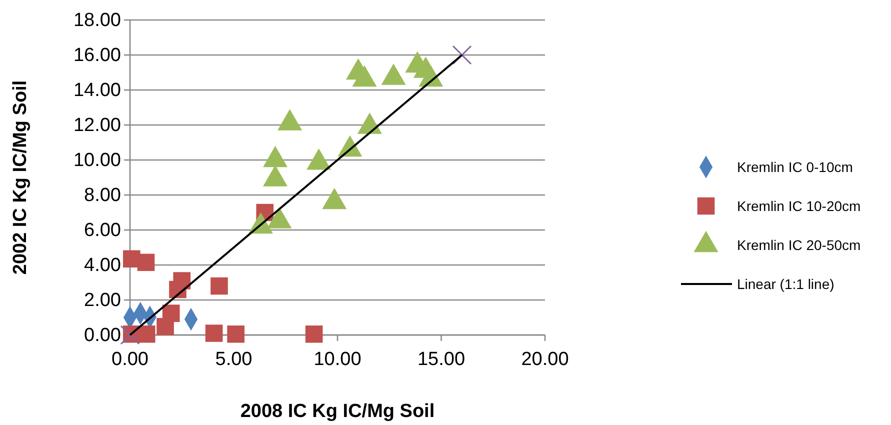 The width and height of the screenshot is (891, 425). I want to click on x-tick-label: 0.00, so click(130, 359).